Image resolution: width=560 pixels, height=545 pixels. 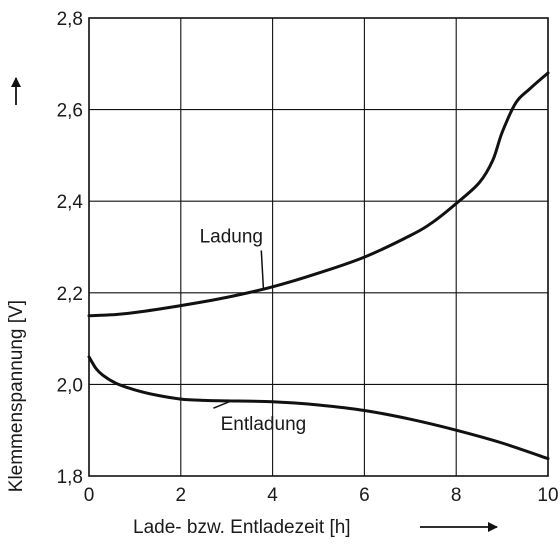 What do you see at coordinates (181, 495) in the screenshot?
I see `x-tick-label-1: 2` at bounding box center [181, 495].